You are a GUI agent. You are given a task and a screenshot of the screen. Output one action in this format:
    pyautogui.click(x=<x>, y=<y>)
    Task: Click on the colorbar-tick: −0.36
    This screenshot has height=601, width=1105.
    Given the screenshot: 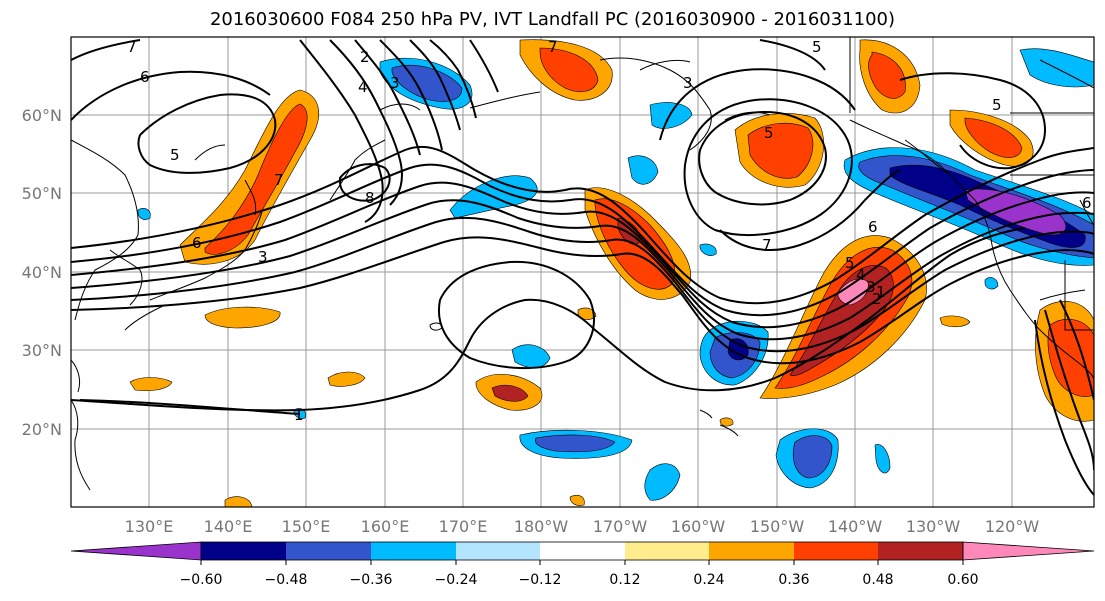 What is the action you would take?
    pyautogui.click(x=371, y=580)
    